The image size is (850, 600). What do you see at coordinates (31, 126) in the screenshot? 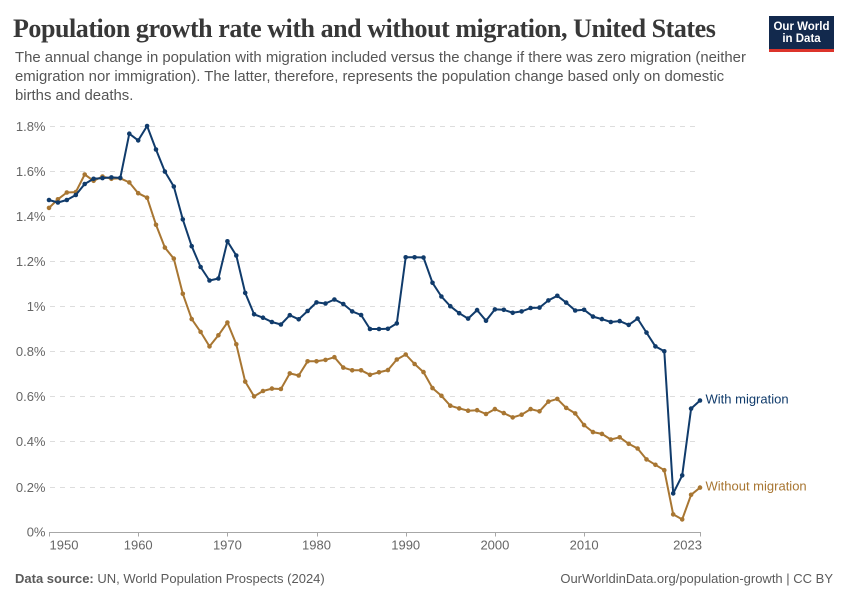
I see `svg-text: 1.8%` at bounding box center [31, 126].